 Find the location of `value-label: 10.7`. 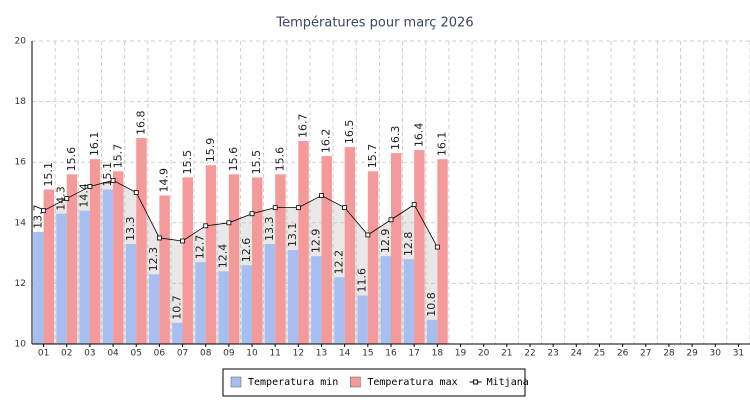

value-label: 10.7 is located at coordinates (176, 307).